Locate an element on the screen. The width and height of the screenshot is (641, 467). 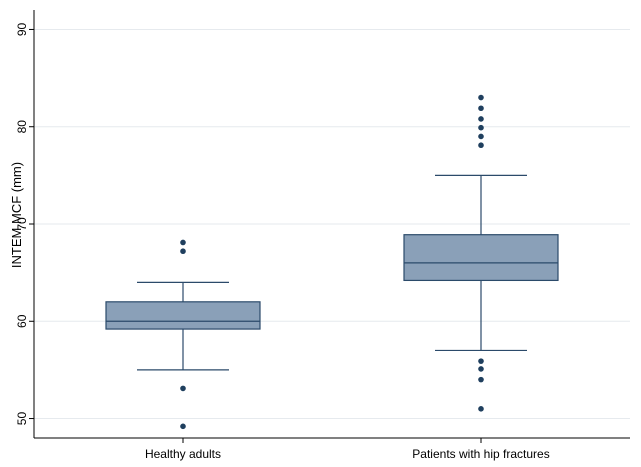
y-tick-label: 60 is located at coordinates (22, 321).